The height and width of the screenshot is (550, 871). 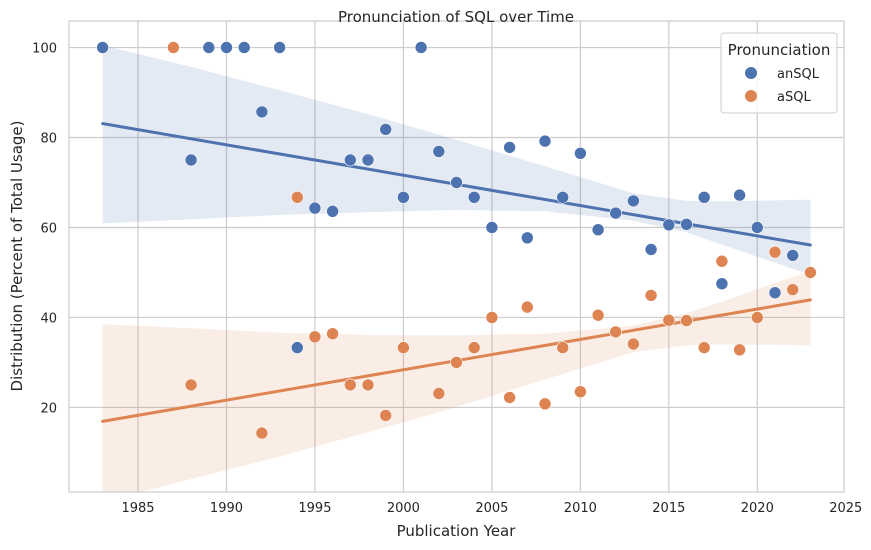 I want to click on legend: Pronunciation anSQL aSQL, so click(x=779, y=73).